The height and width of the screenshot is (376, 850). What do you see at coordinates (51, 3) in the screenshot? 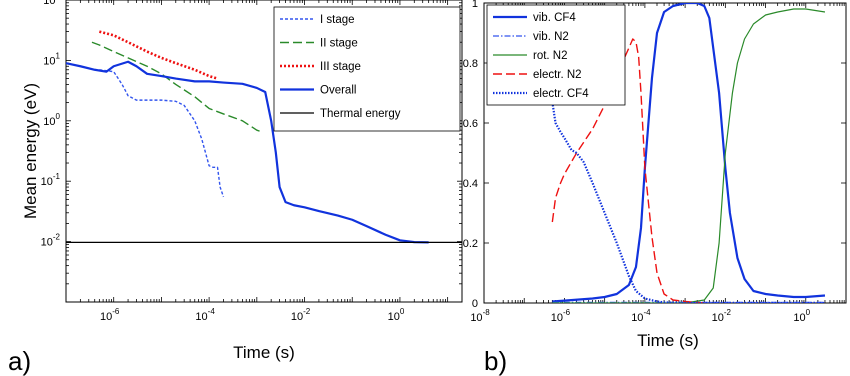
I see `y-tick-label: 102` at bounding box center [51, 3].